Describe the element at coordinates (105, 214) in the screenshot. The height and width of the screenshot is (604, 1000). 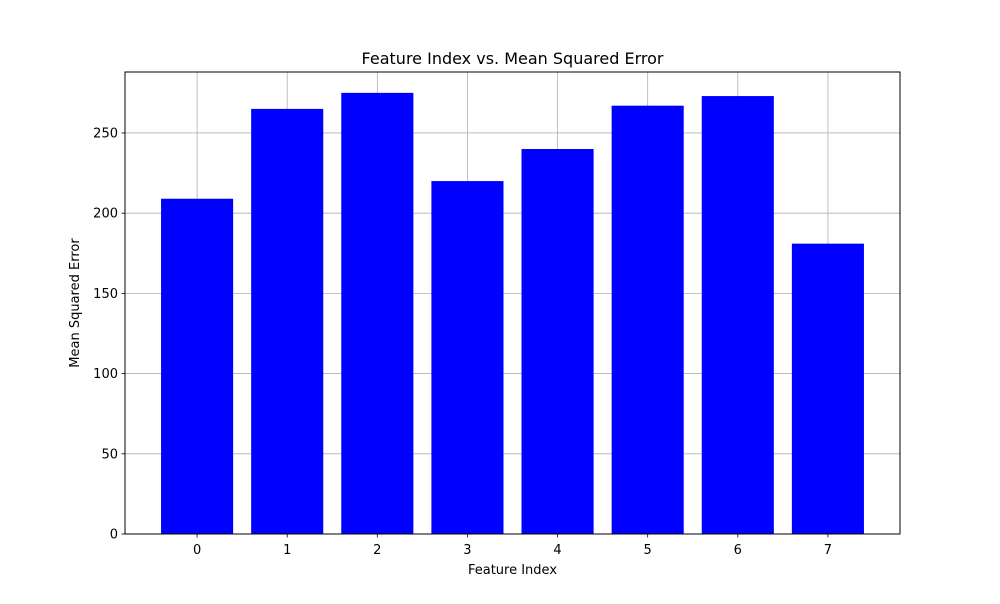
I see `y-tick-label: 200` at that location.